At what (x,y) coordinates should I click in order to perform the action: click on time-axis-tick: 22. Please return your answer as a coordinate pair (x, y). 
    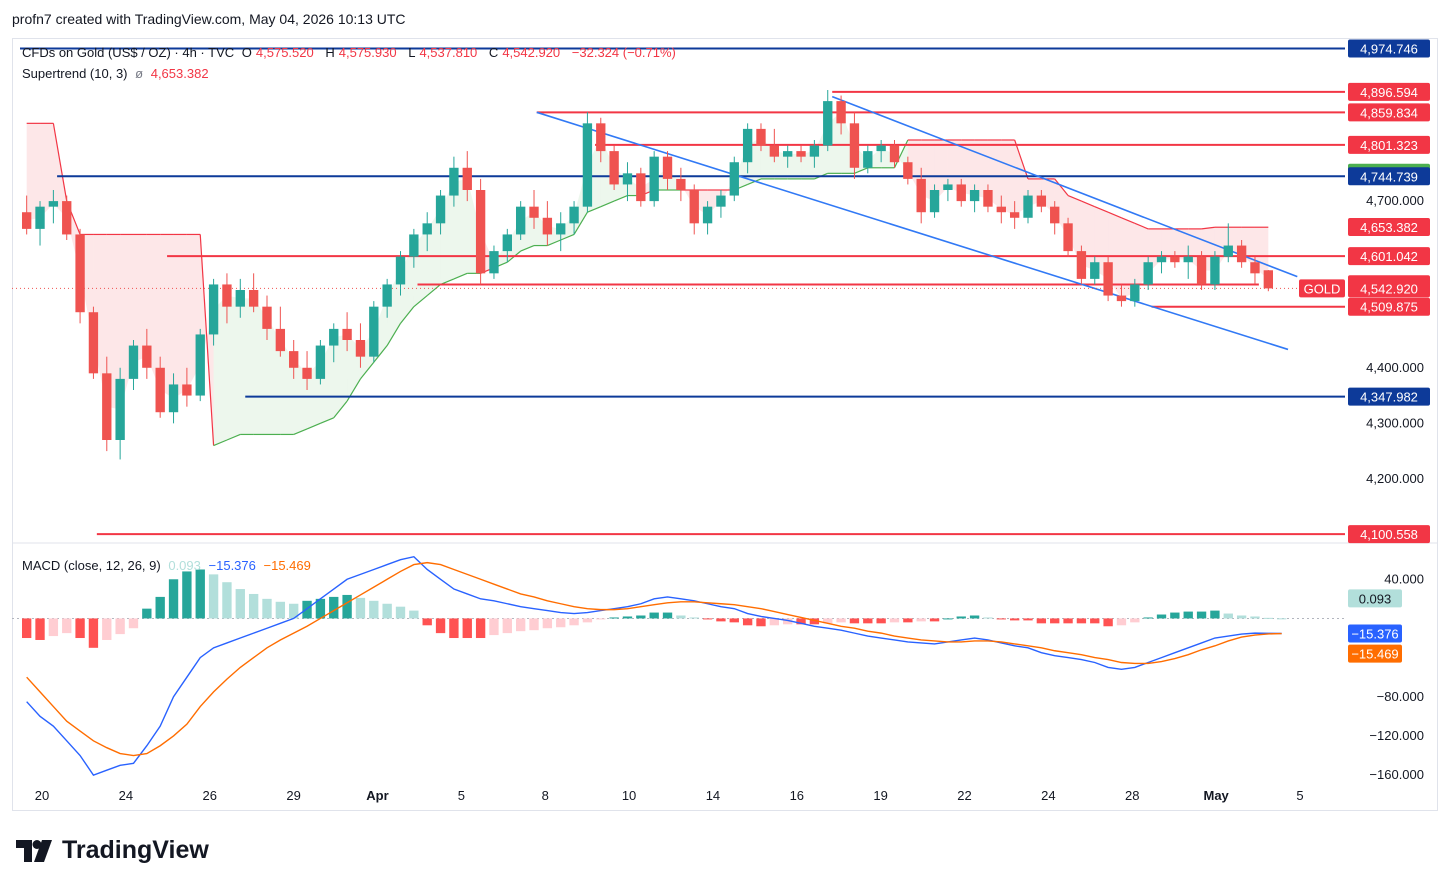
    Looking at the image, I should click on (964, 795).